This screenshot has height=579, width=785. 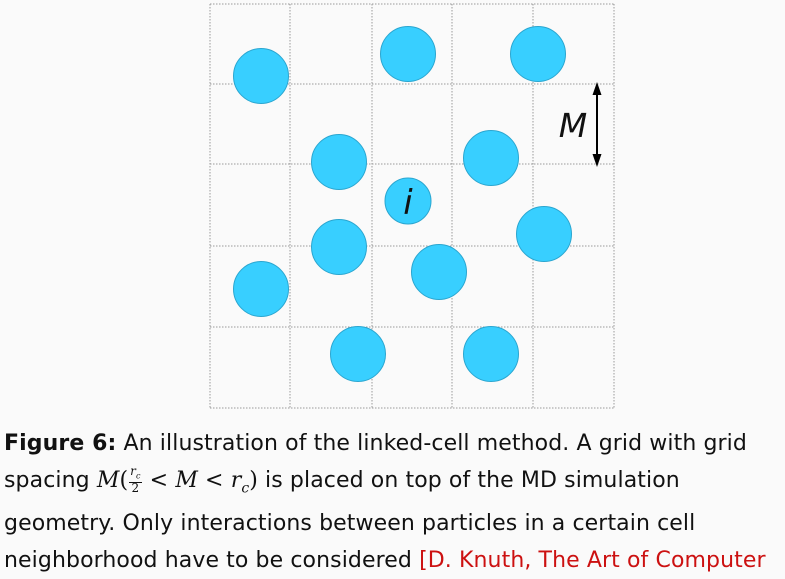 What do you see at coordinates (108, 480) in the screenshot?
I see `math-M: M` at bounding box center [108, 480].